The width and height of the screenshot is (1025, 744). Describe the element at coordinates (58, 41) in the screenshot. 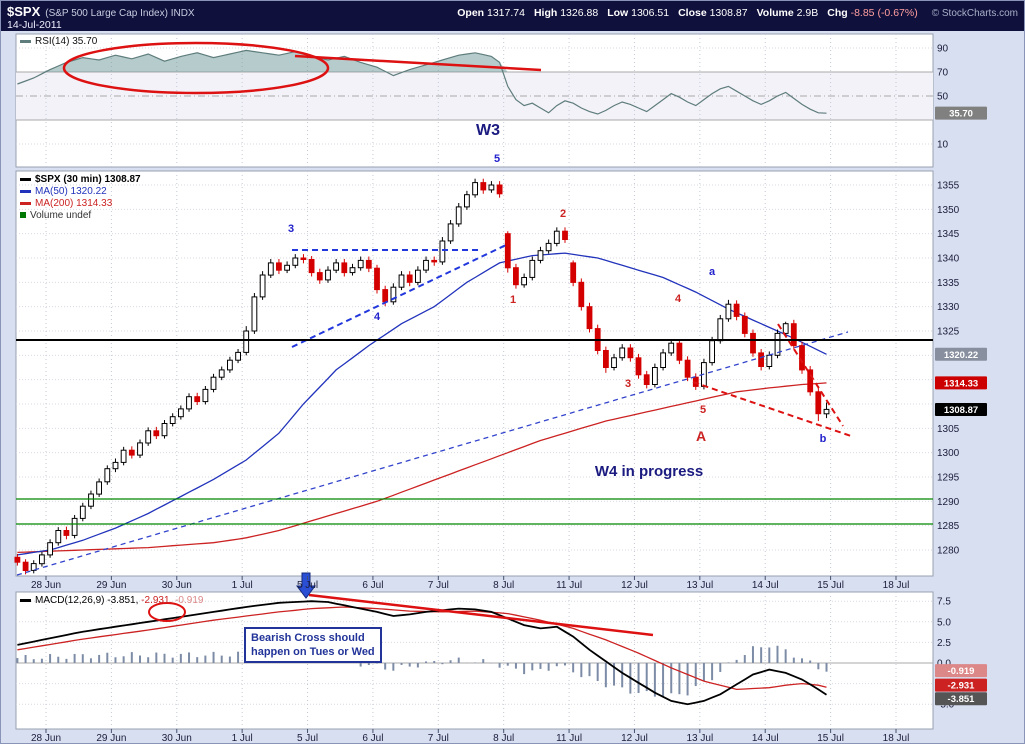

I see `rsi-legend: RSI(14) 35.70` at that location.